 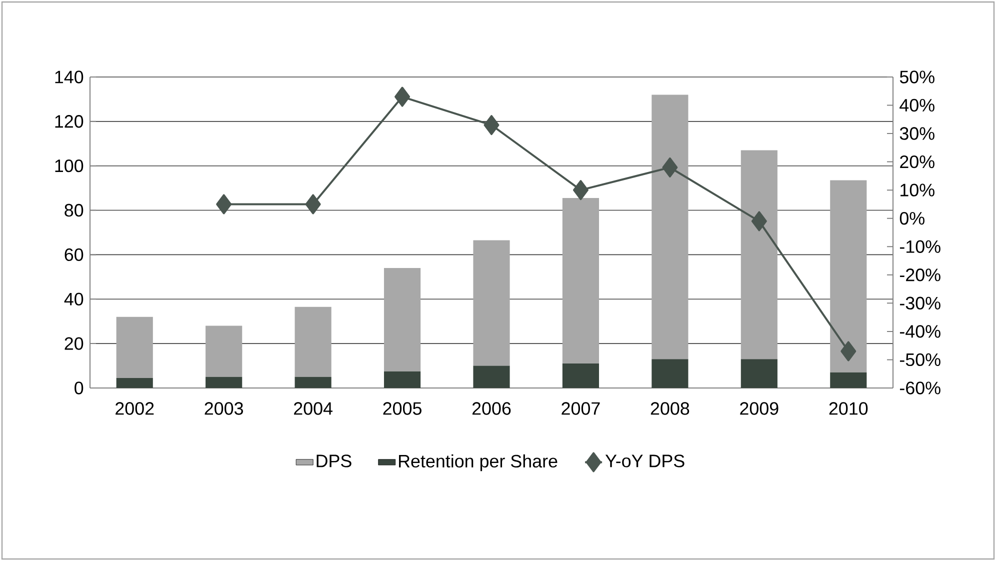 What do you see at coordinates (74, 255) in the screenshot?
I see `y-tick-label: 60` at bounding box center [74, 255].